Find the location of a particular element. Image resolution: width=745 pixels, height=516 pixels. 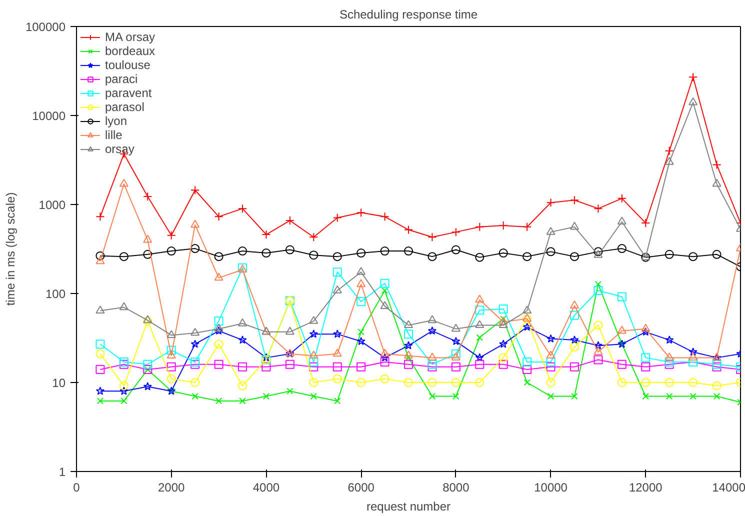

y-axis-title: time in ms (log scale) is located at coordinates (10, 249).